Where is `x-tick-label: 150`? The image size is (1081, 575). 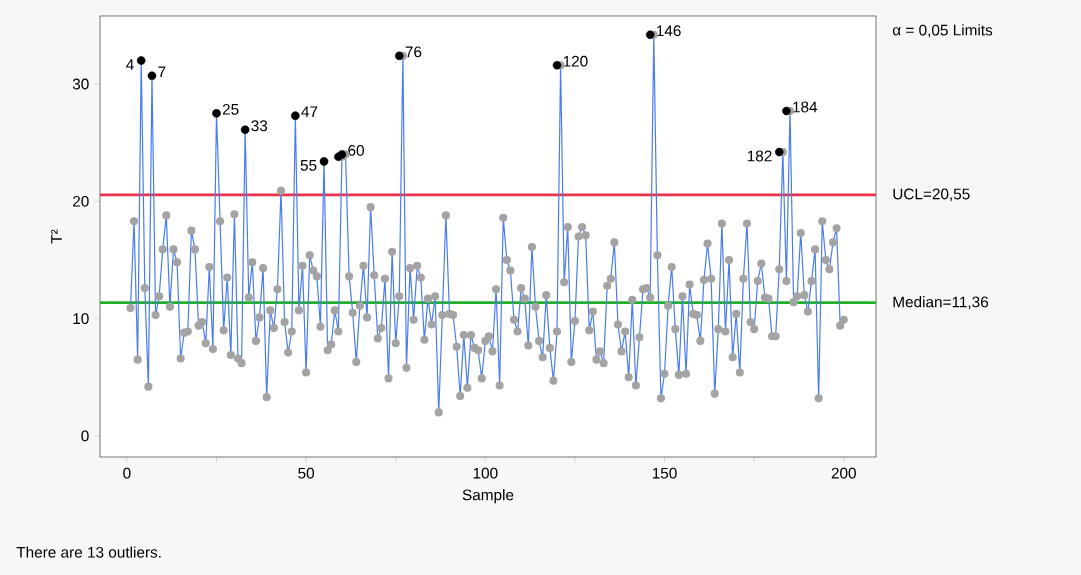
x-tick-label: 150 is located at coordinates (664, 473).